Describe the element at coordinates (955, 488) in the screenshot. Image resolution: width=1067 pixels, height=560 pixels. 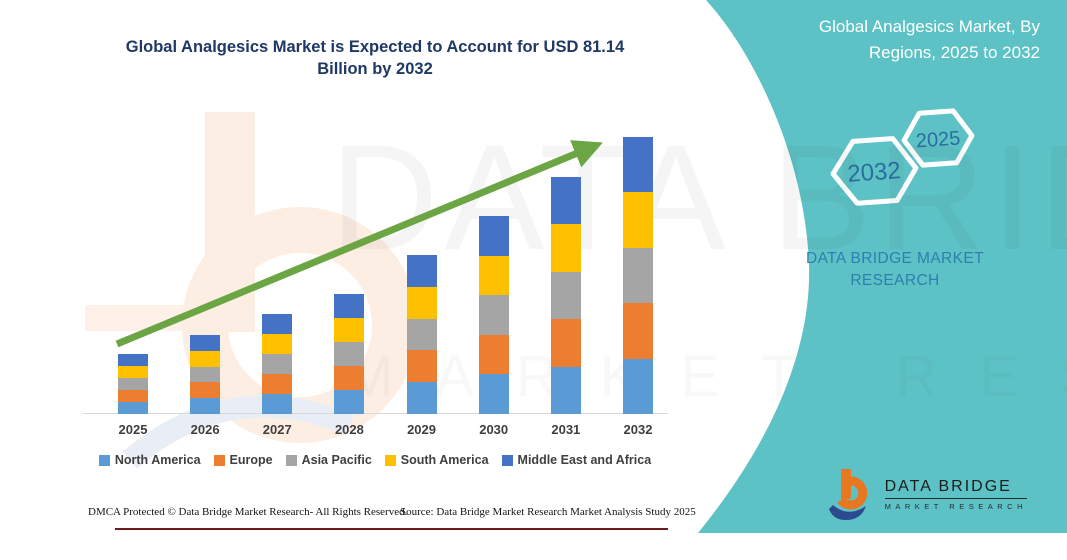
I see `logo-title: DATA BRIDGE` at that location.